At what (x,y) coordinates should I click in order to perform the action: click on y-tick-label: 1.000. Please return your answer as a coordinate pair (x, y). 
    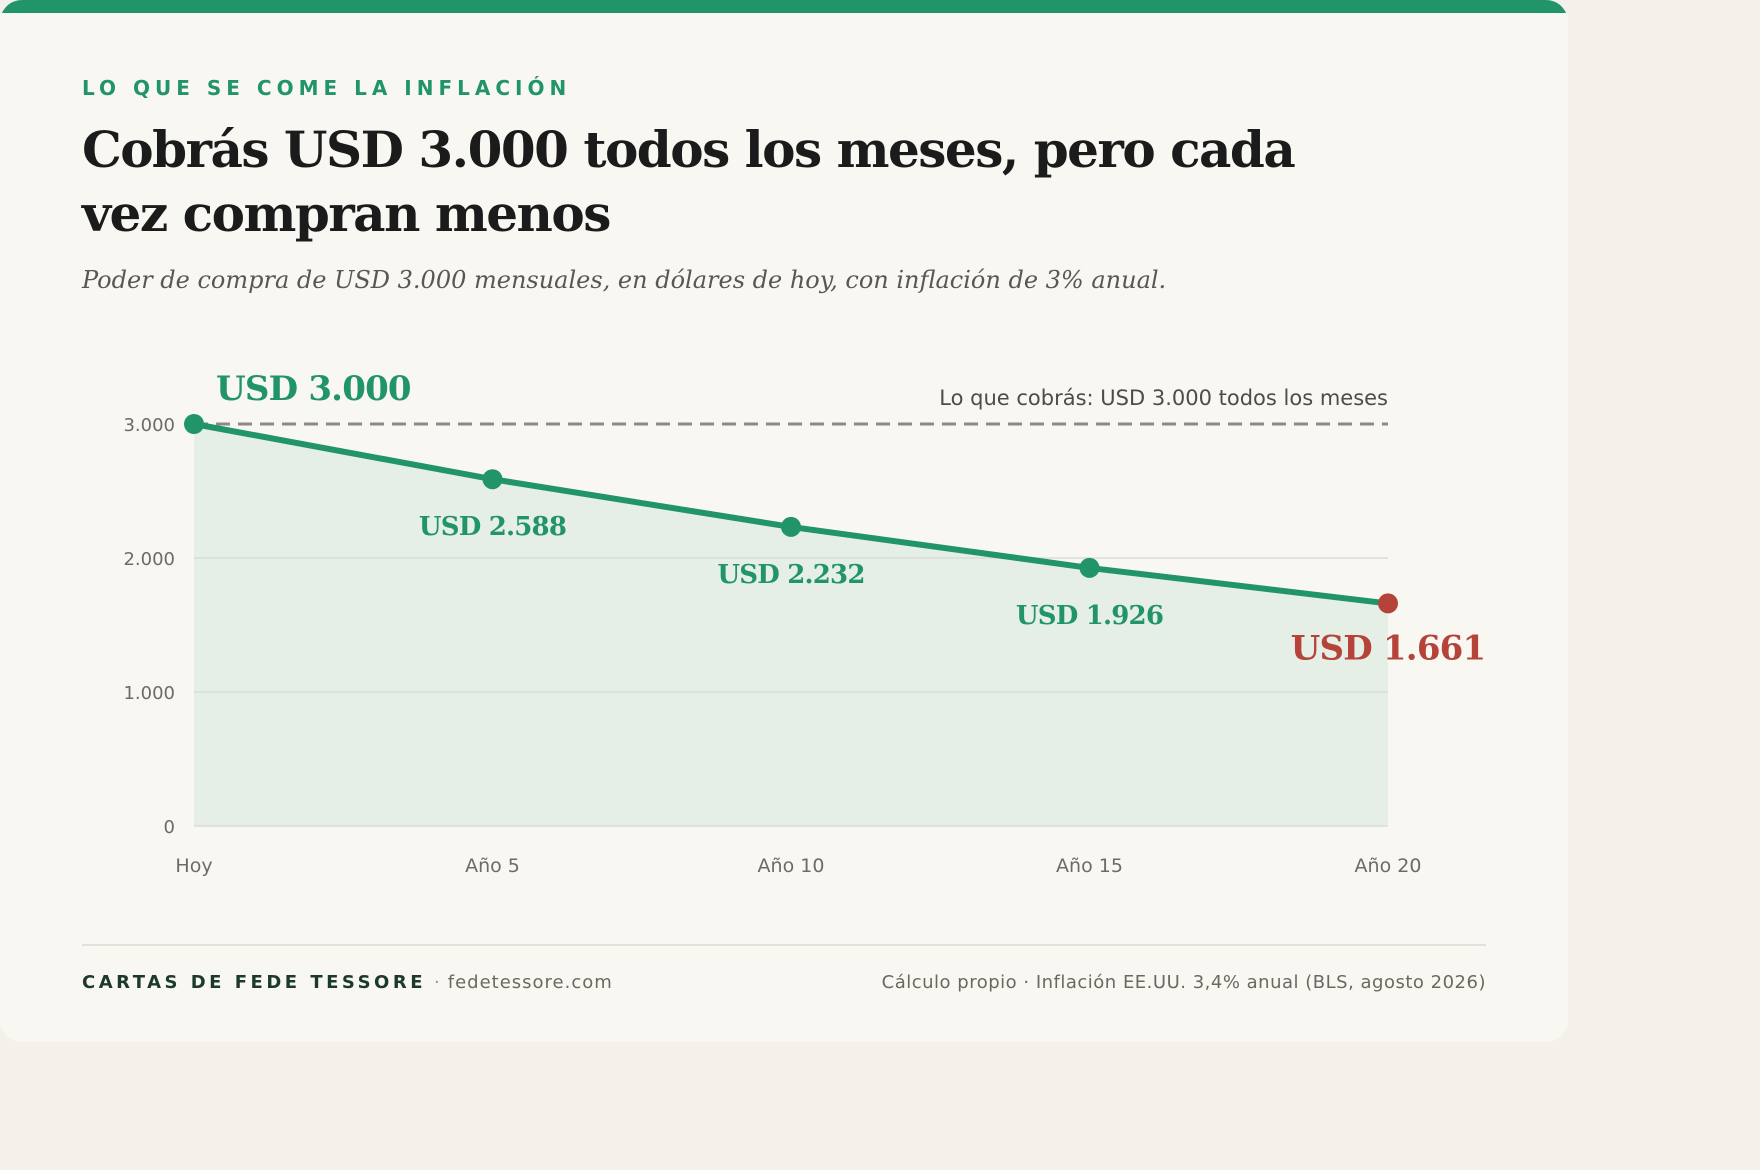
    Looking at the image, I should click on (149, 693).